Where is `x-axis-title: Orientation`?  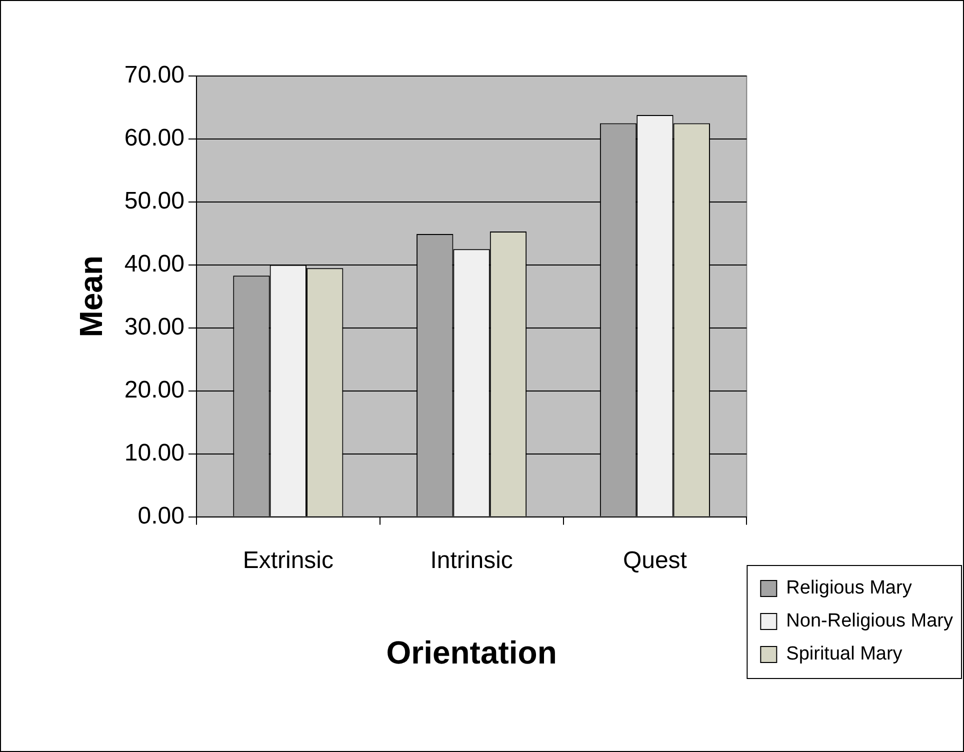 x-axis-title: Orientation is located at coordinates (471, 652).